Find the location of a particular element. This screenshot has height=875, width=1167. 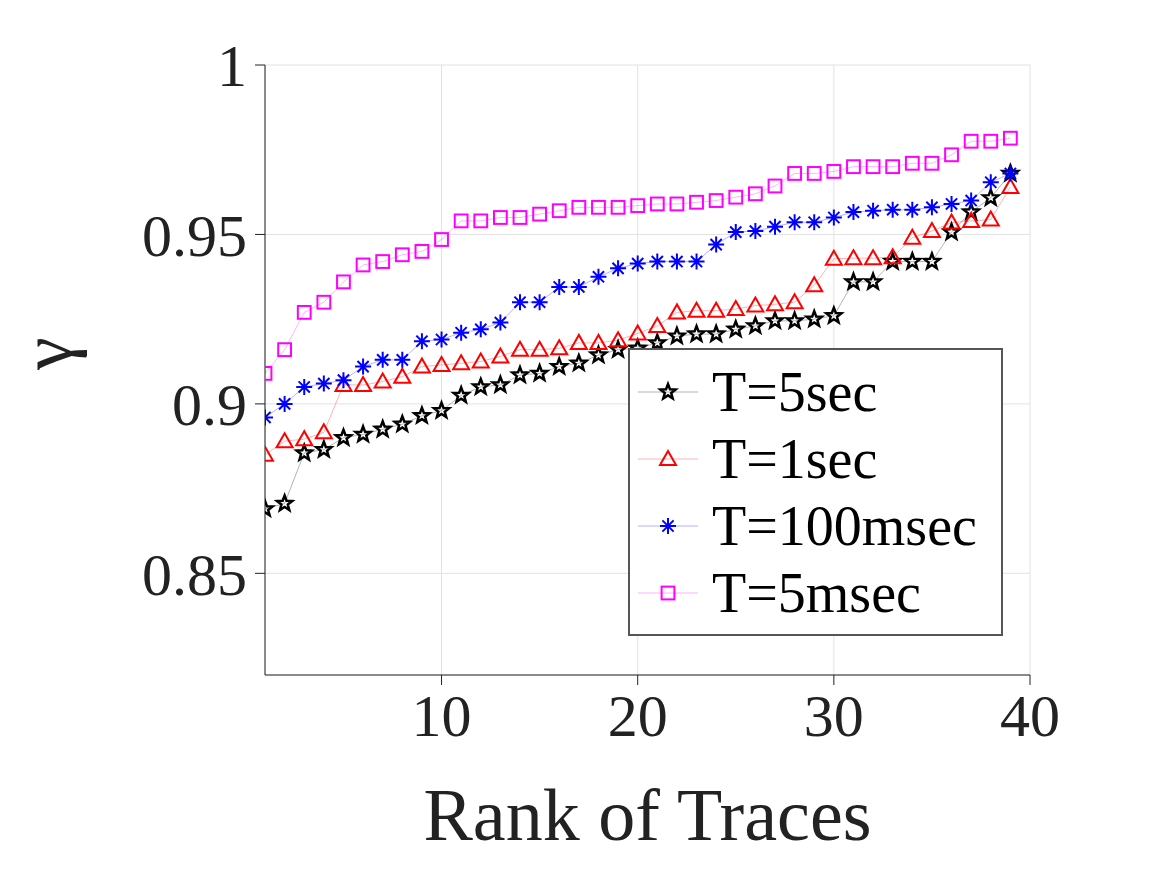

y-axis-title: γ is located at coordinates (46, 354).